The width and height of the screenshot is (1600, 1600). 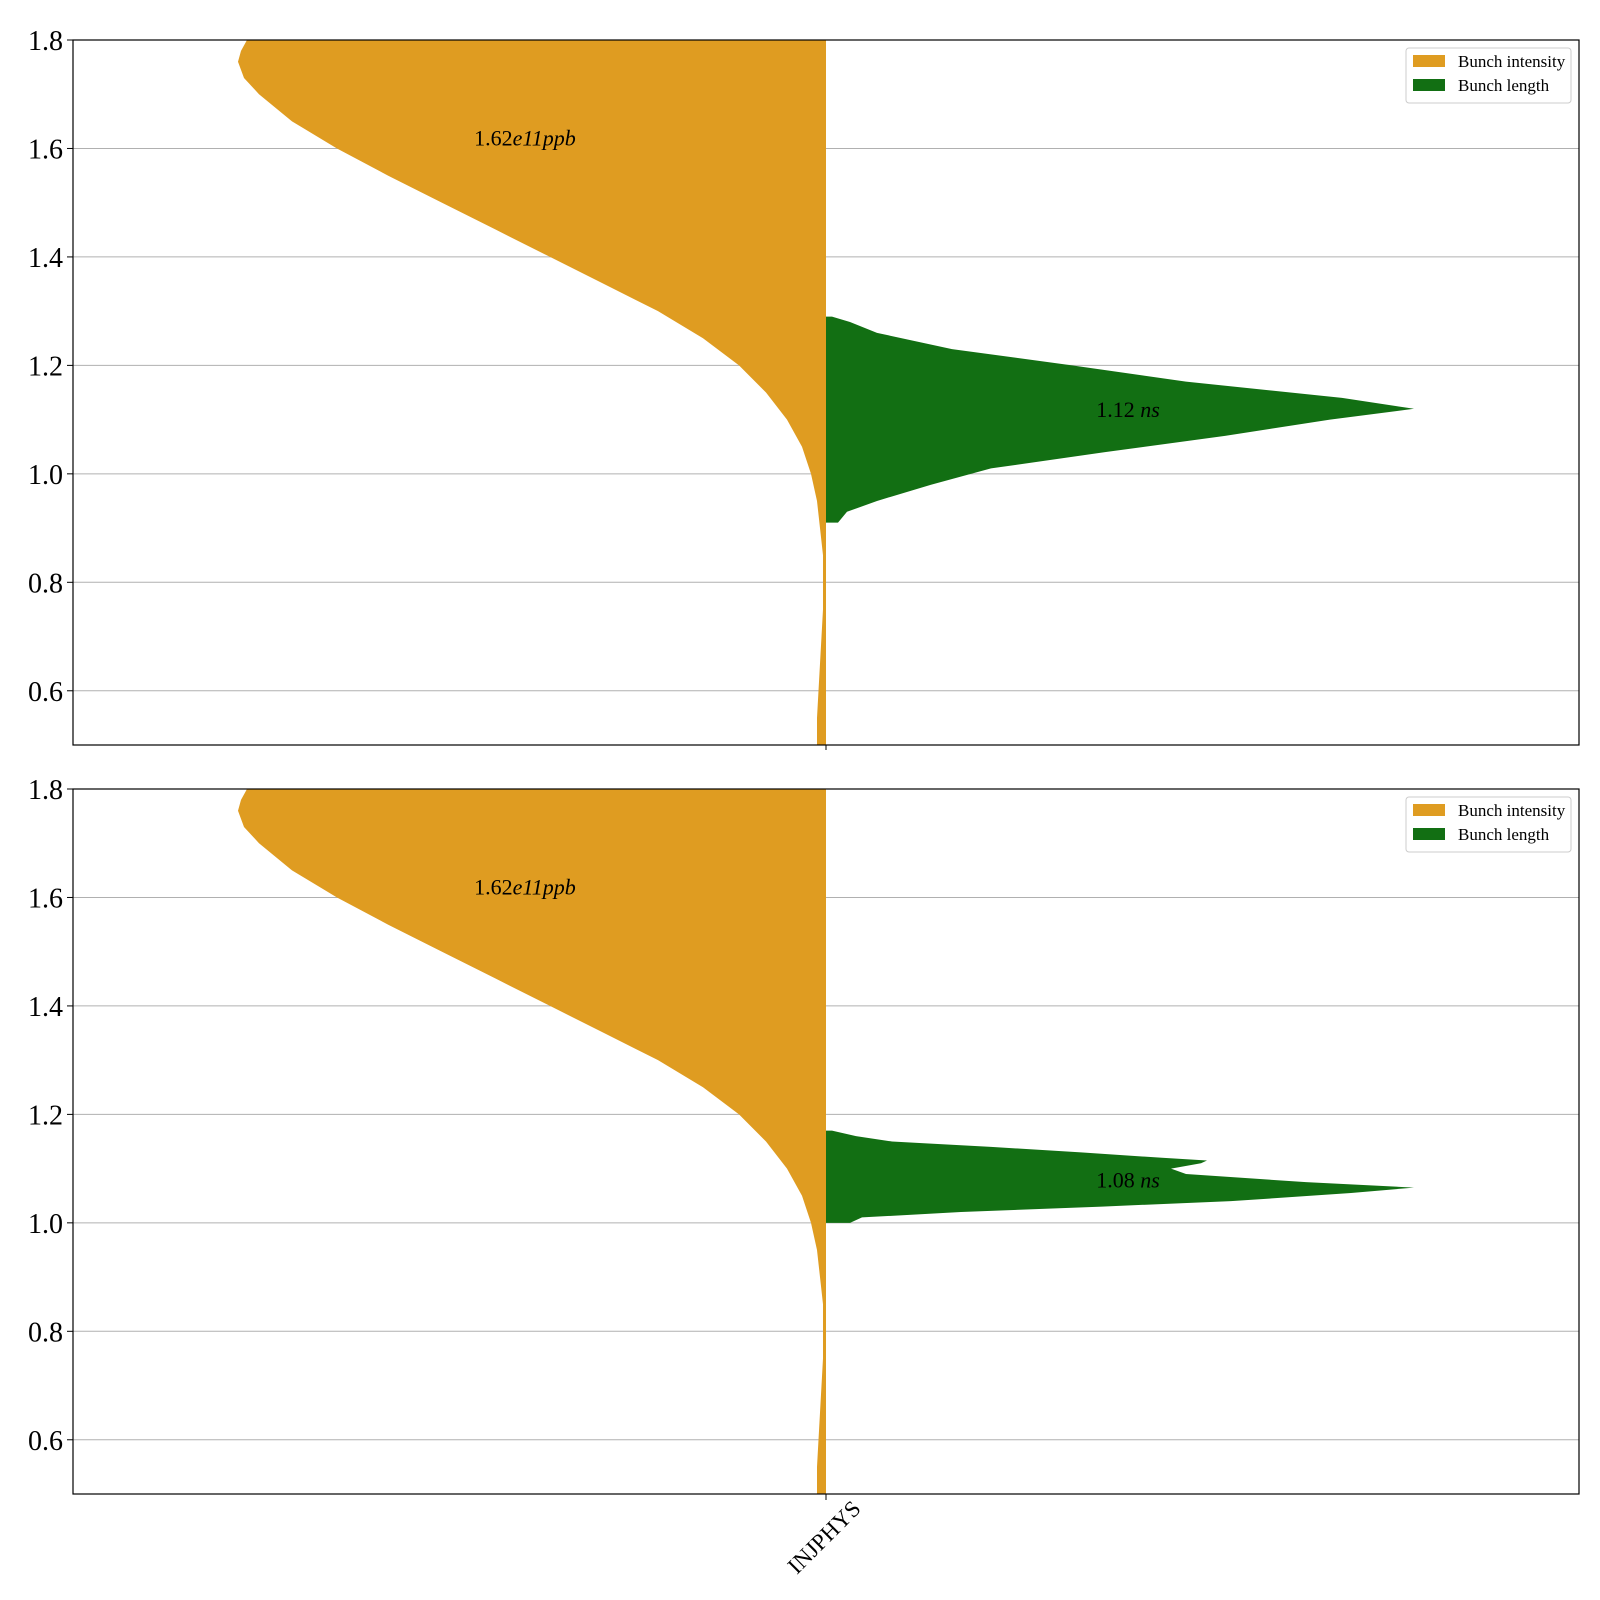 I want to click on x-tick-label: INJPHYS, so click(x=824, y=1537).